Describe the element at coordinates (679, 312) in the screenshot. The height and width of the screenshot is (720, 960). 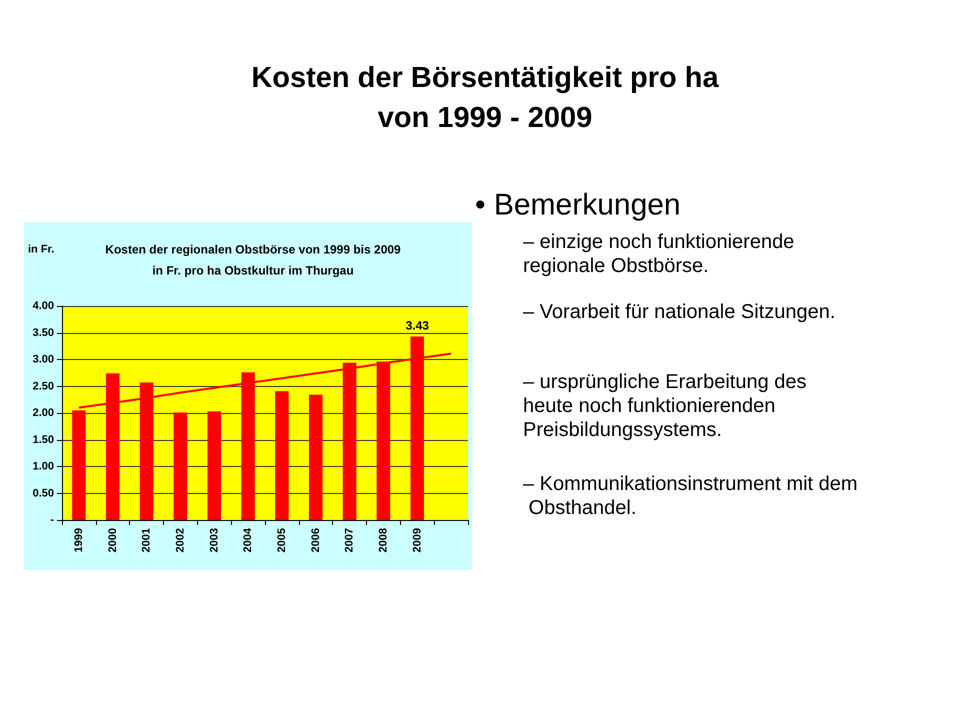
I see `text: – Vorarbeit für nationale Sitzungen.` at that location.